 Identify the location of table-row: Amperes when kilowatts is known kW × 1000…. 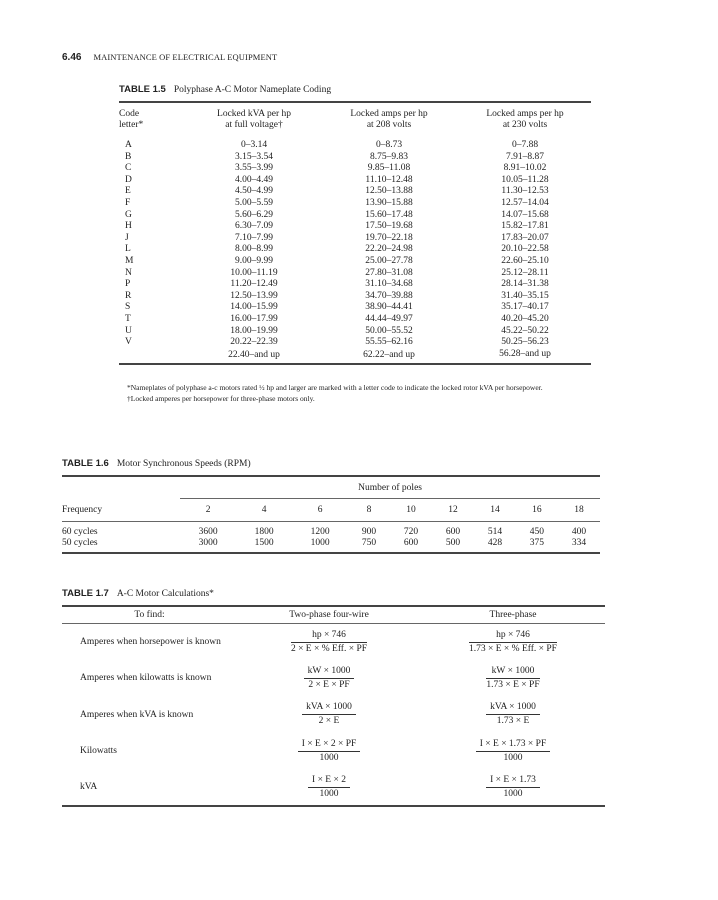
(333, 678).